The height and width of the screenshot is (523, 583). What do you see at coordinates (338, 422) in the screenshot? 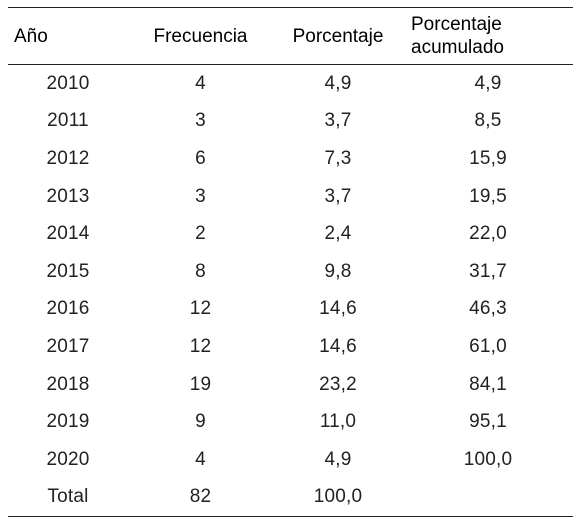
I see `cell-percentage: 11,0` at bounding box center [338, 422].